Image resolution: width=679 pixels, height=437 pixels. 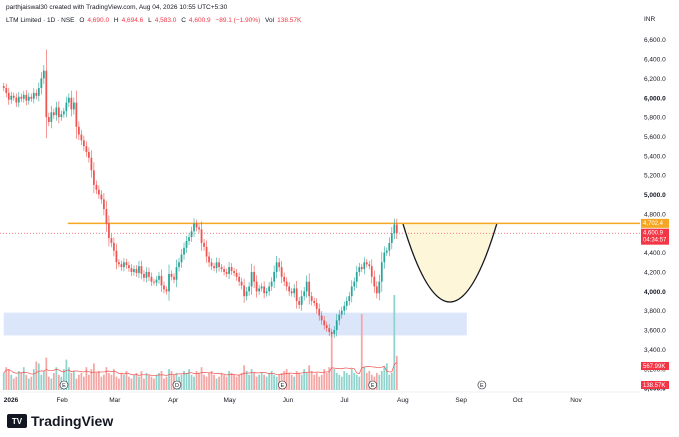 What do you see at coordinates (116, 20) in the screenshot?
I see `high-label: H` at bounding box center [116, 20].